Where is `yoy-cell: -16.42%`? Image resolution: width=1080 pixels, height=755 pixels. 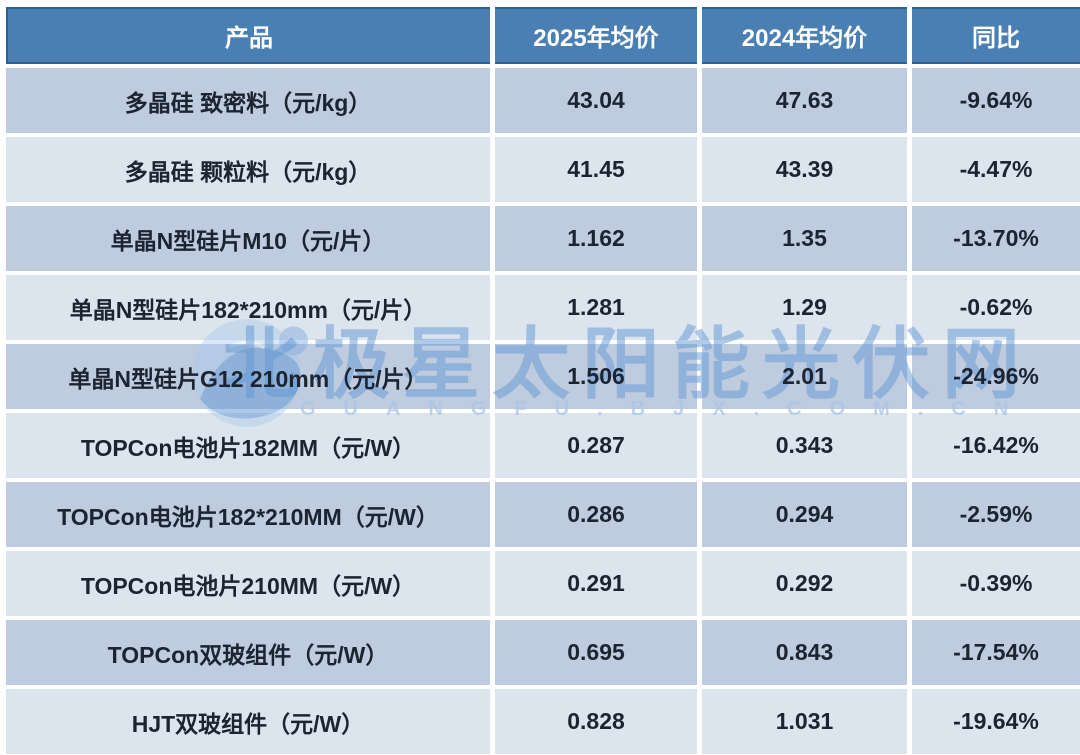
yoy-cell: -16.42% is located at coordinates (996, 445).